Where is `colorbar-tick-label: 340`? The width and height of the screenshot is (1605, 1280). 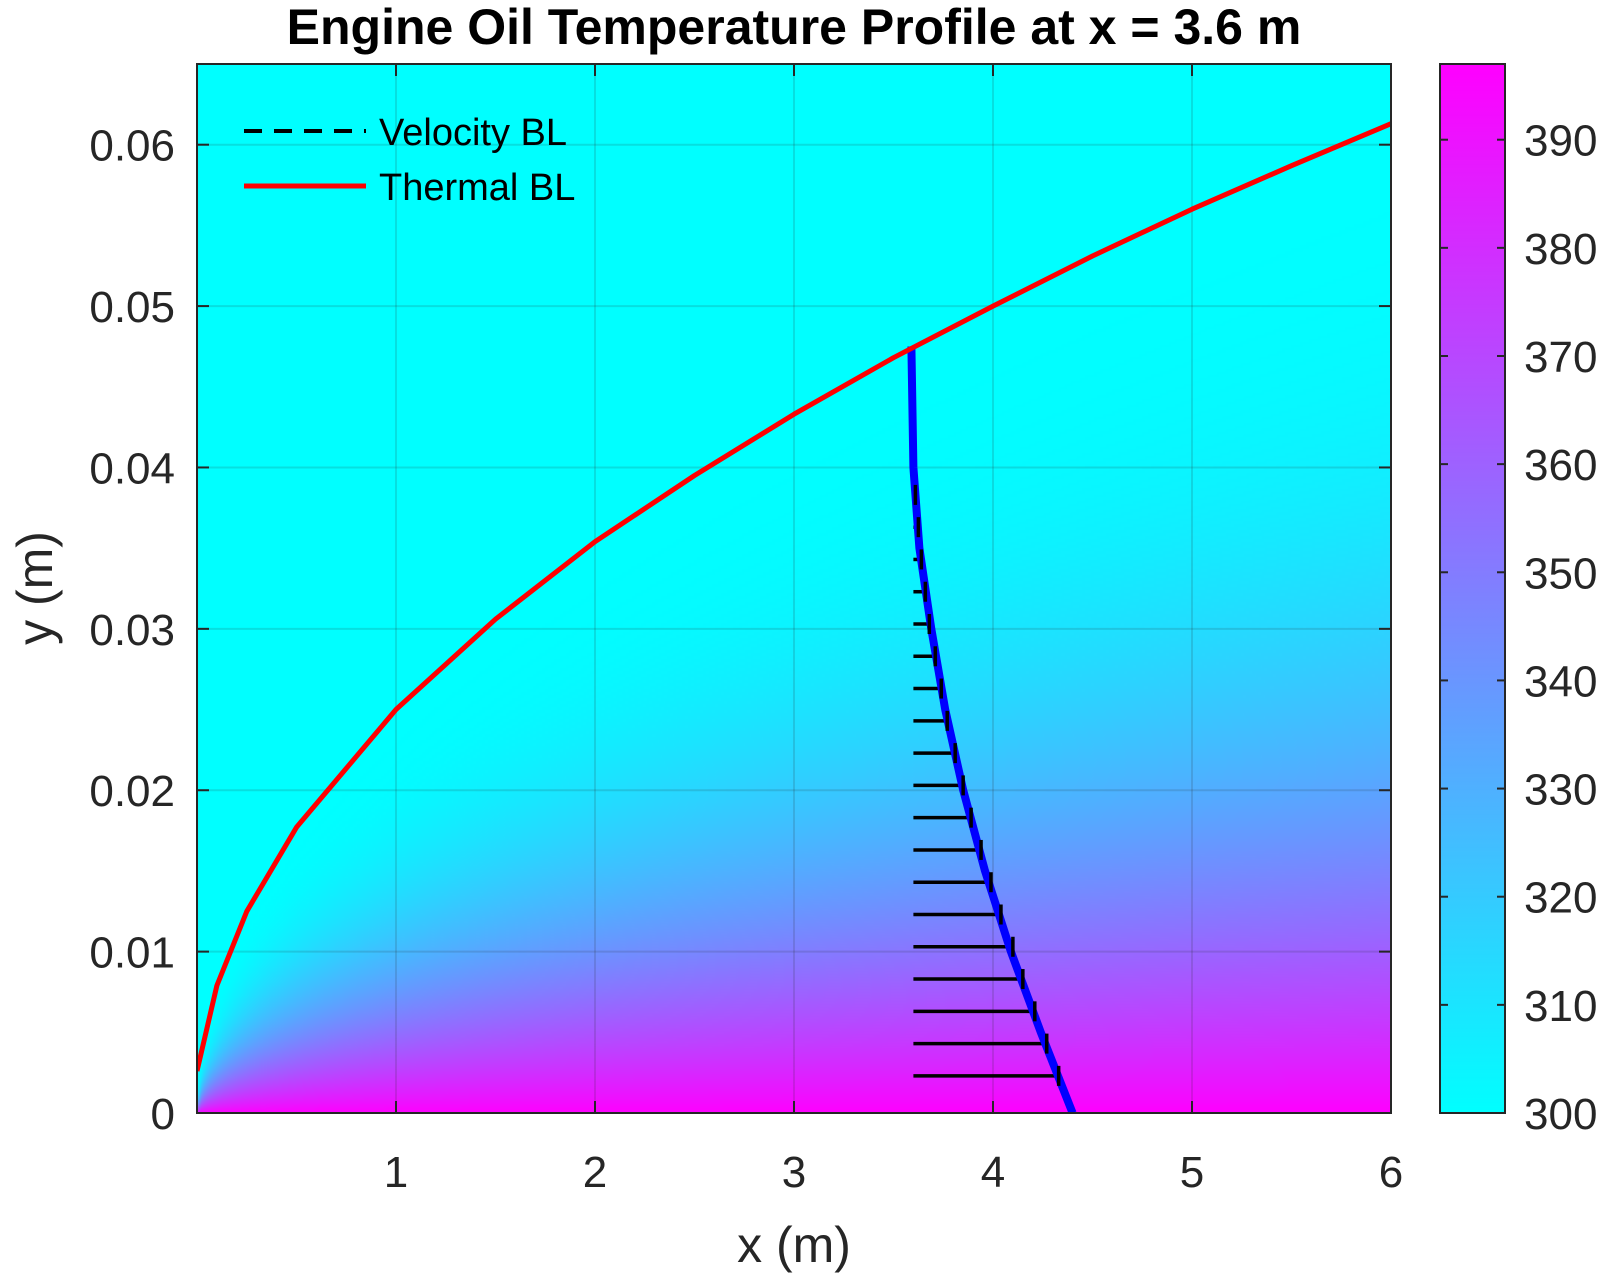
colorbar-tick-label: 340 is located at coordinates (1560, 681).